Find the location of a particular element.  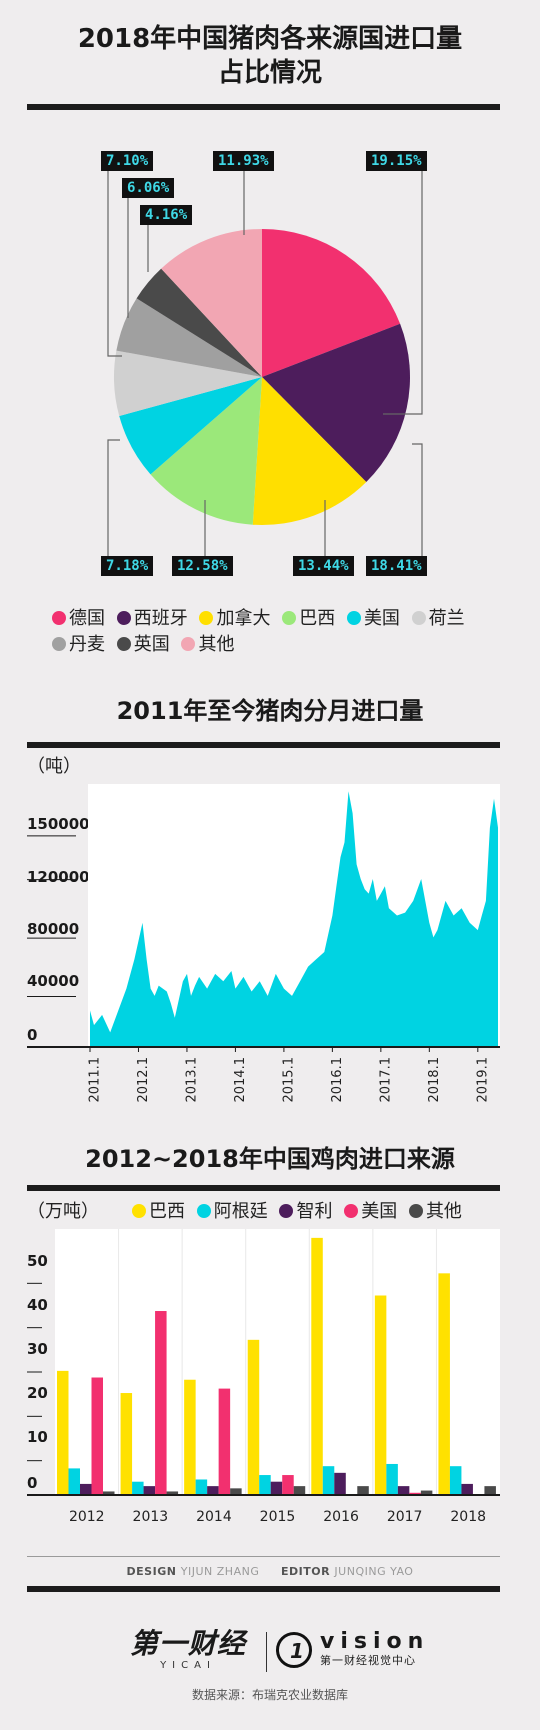

pie-slice-canada is located at coordinates (309, 451).